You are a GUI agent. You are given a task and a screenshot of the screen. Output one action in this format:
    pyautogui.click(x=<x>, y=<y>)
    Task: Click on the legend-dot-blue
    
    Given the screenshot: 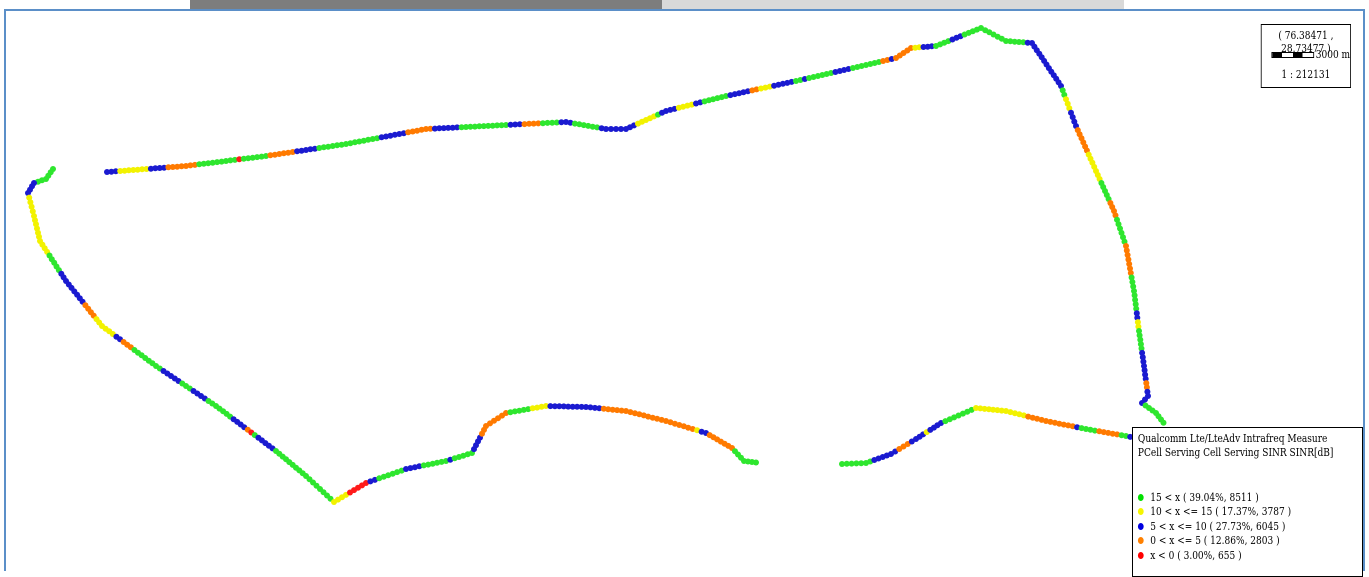 What is the action you would take?
    pyautogui.click(x=1140, y=526)
    